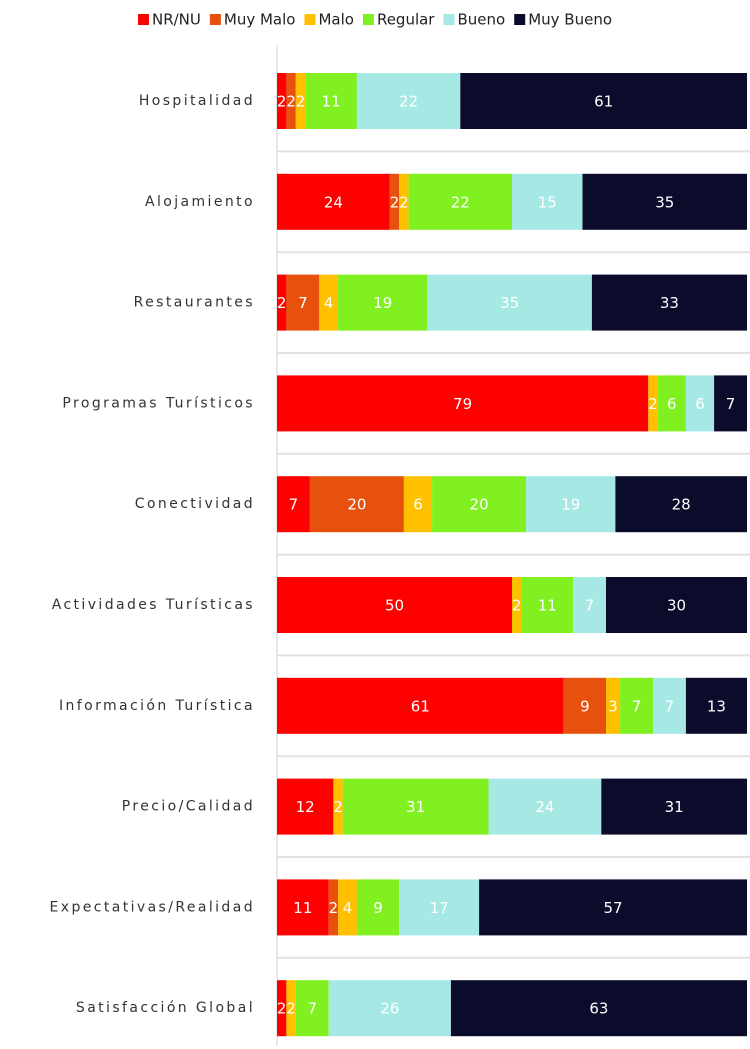  I want to click on data-label: 13, so click(716, 706).